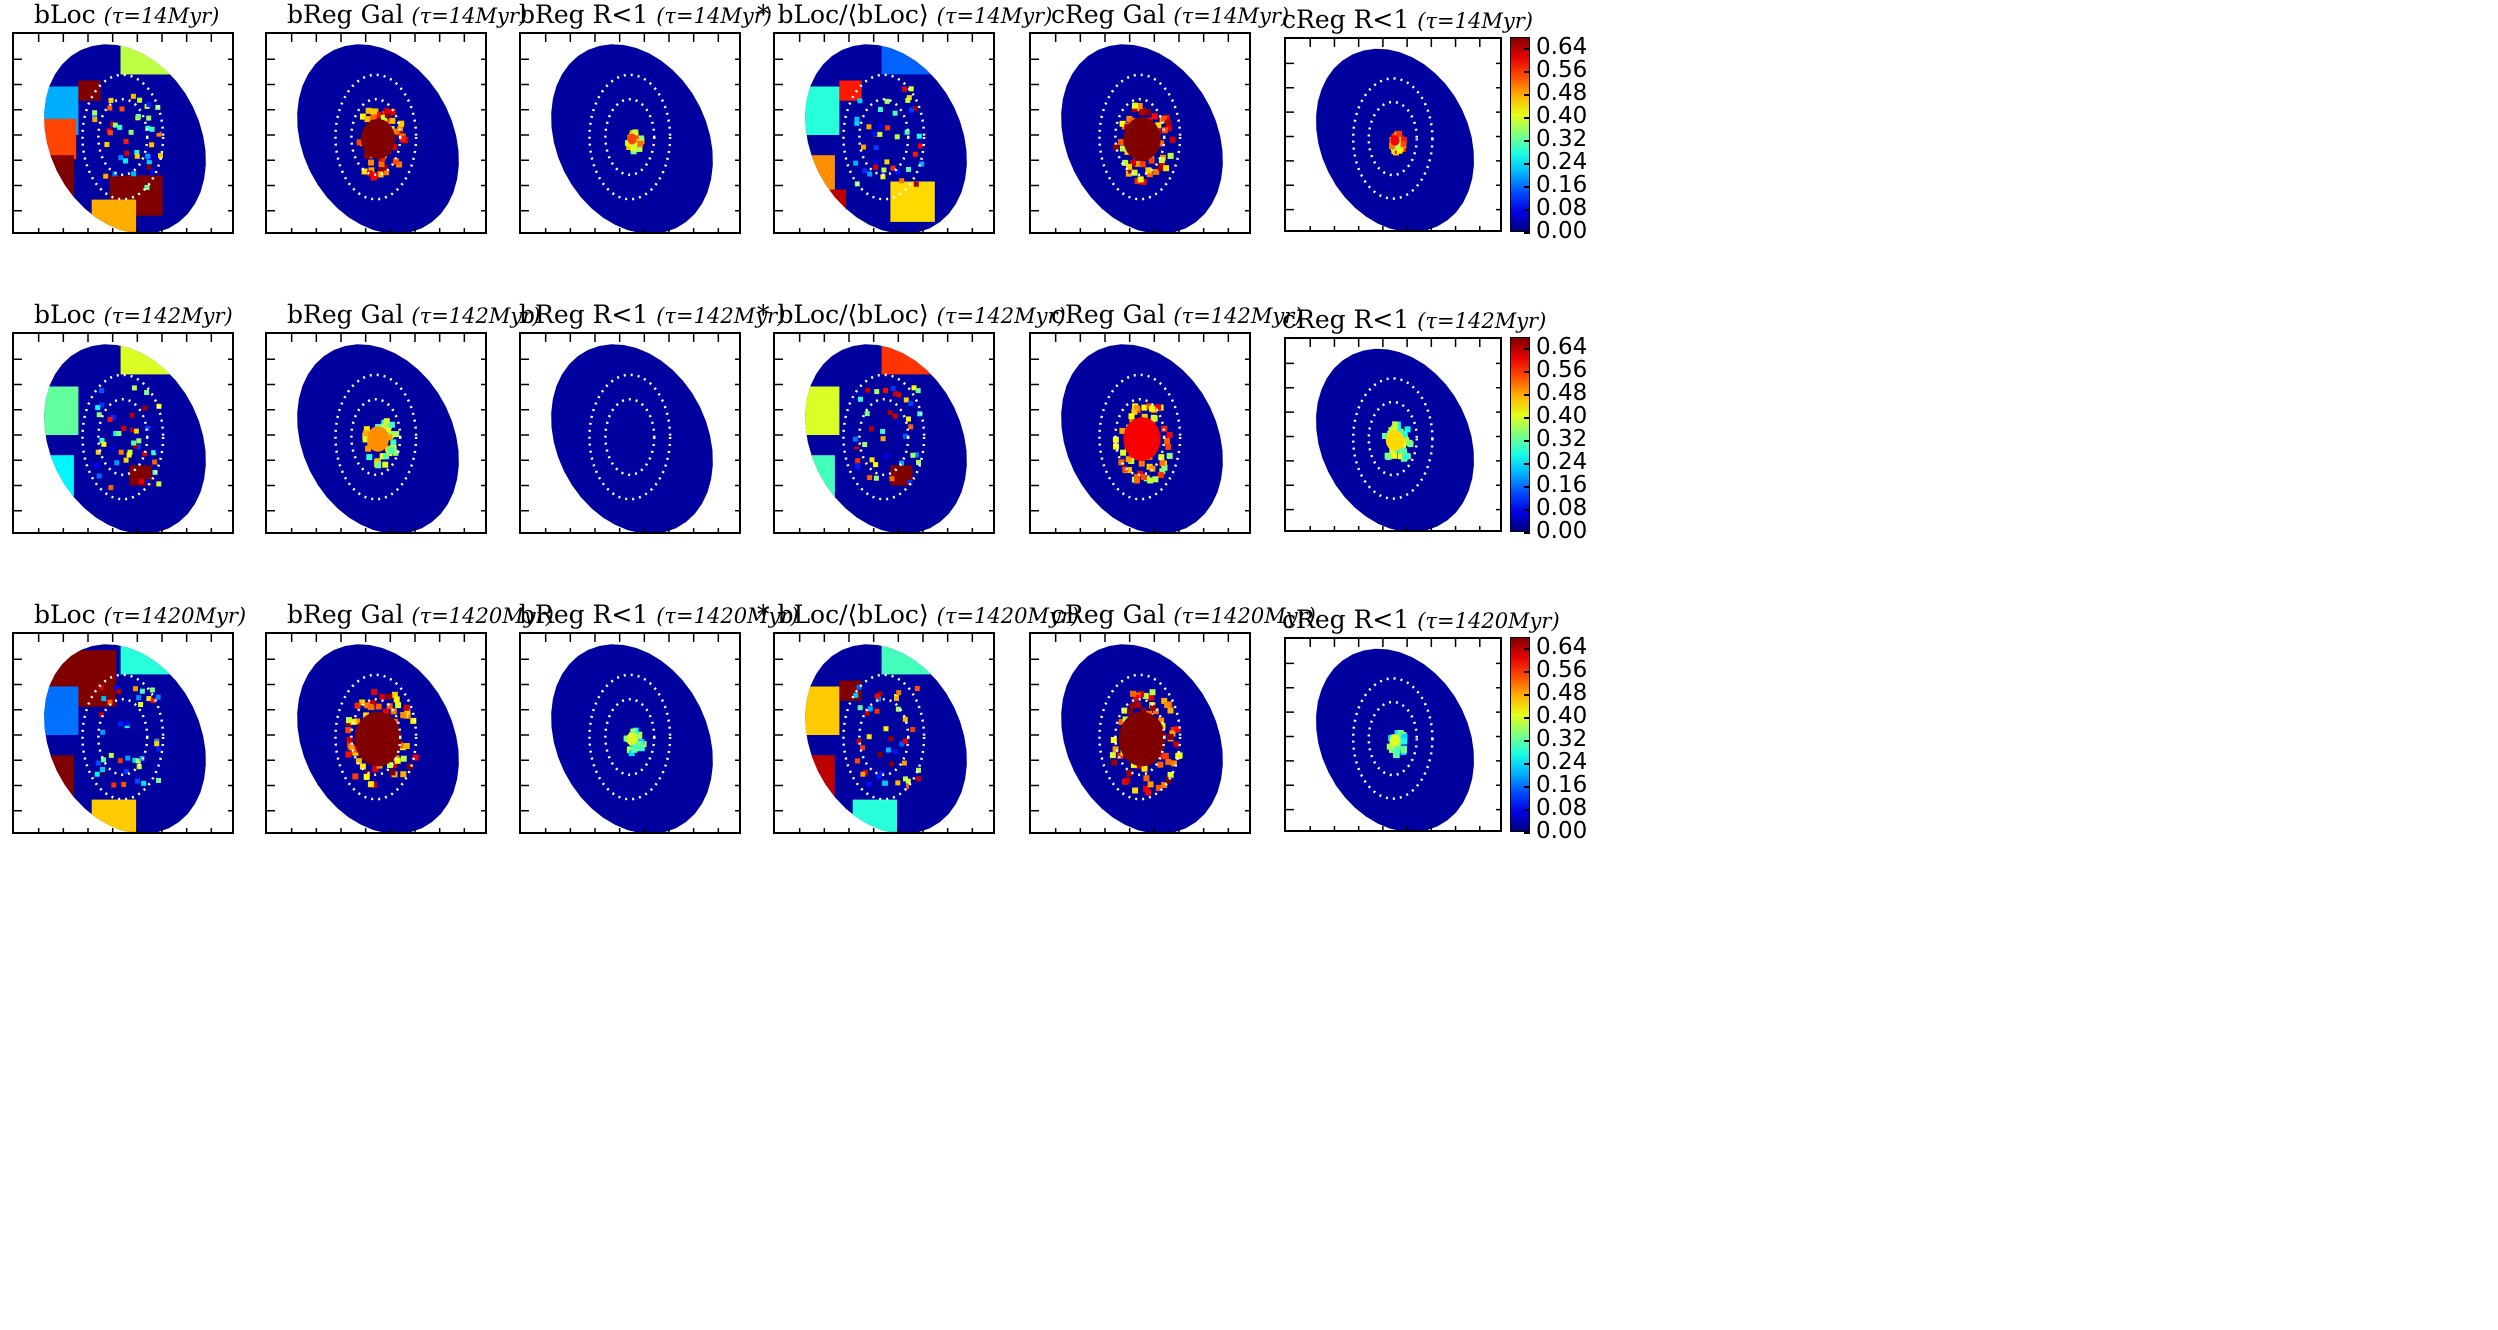 Image resolution: width=2498 pixels, height=1330 pixels. What do you see at coordinates (123, 733) in the screenshot?
I see `heatmap-panel-r2-c0` at bounding box center [123, 733].